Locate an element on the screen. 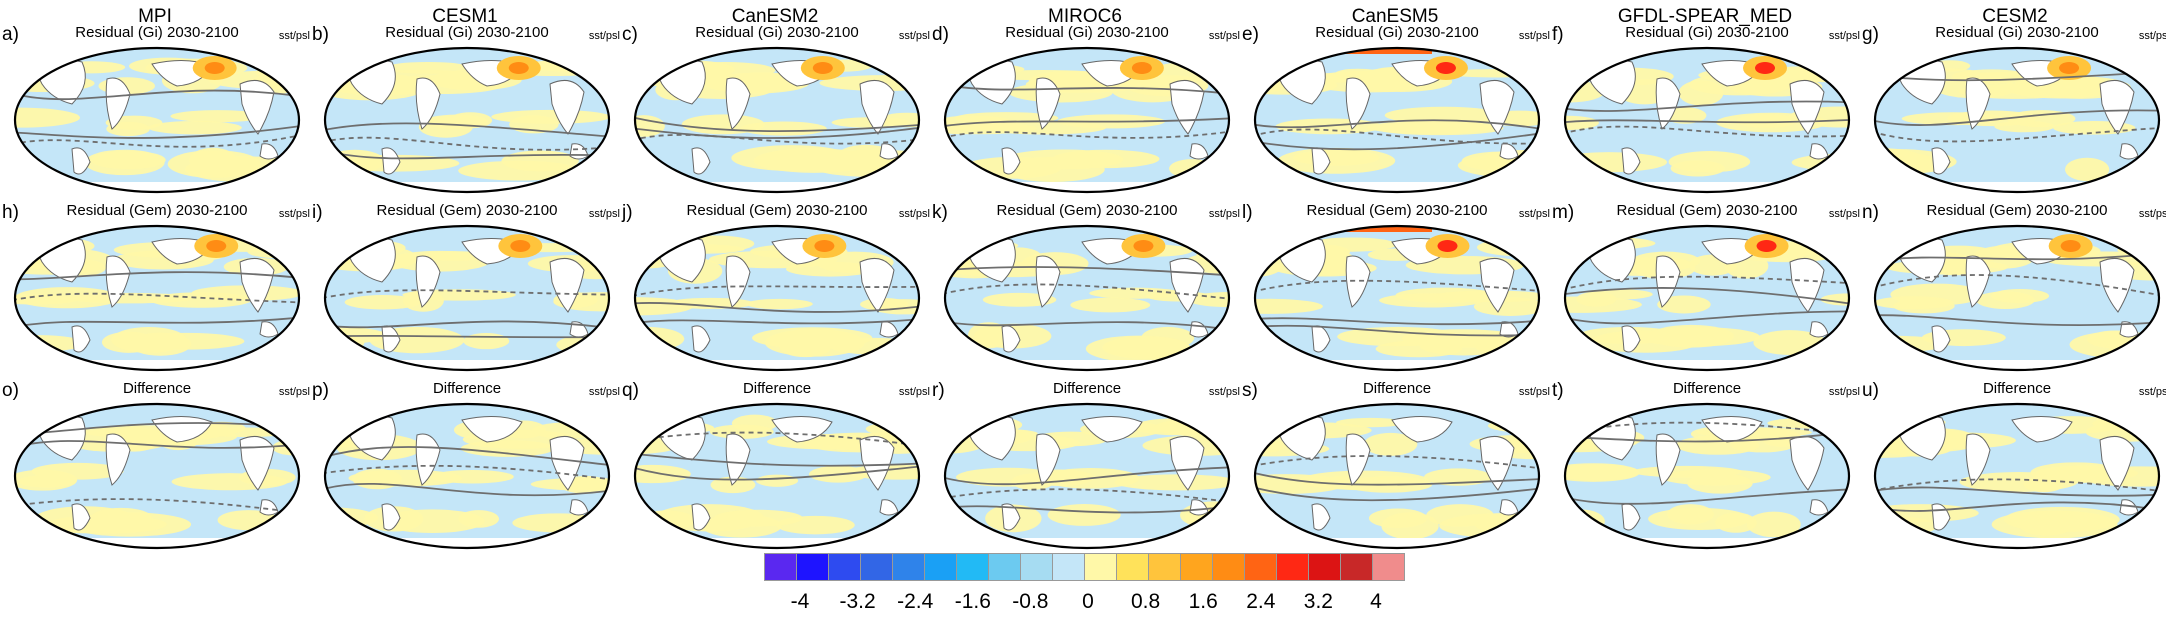 The width and height of the screenshot is (2166, 627). colorbar-tick-label: 1.6 is located at coordinates (1203, 601).